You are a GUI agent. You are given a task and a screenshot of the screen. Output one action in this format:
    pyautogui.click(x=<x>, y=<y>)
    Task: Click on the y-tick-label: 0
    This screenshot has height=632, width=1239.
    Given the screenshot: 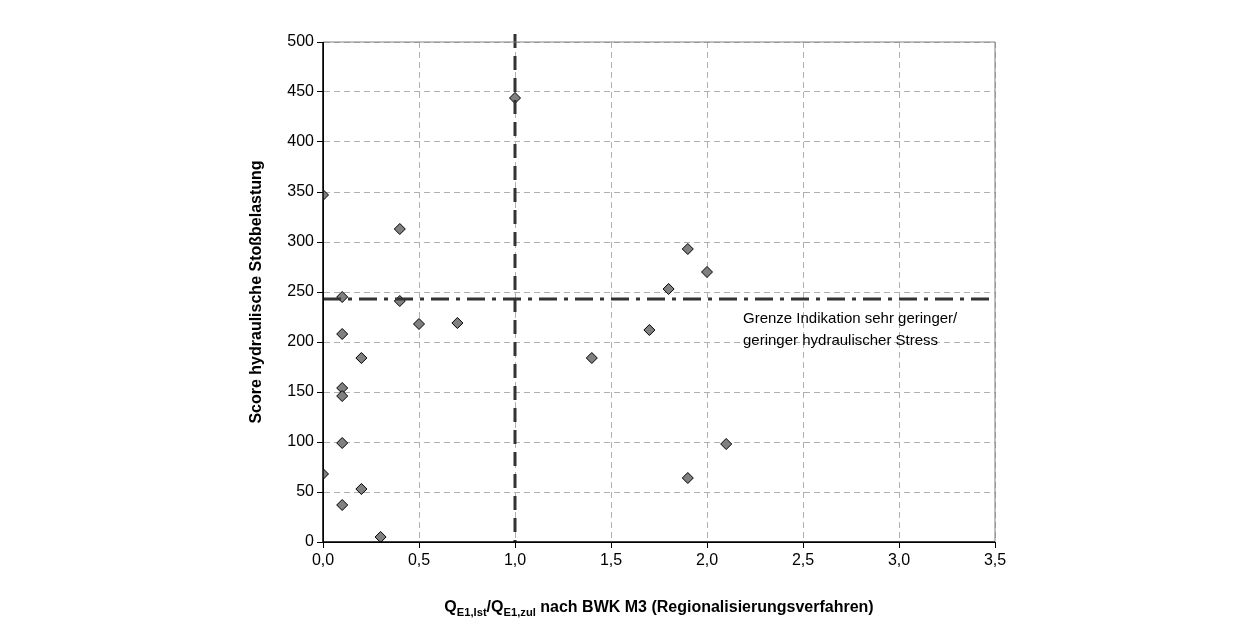 What is the action you would take?
    pyautogui.click(x=310, y=541)
    